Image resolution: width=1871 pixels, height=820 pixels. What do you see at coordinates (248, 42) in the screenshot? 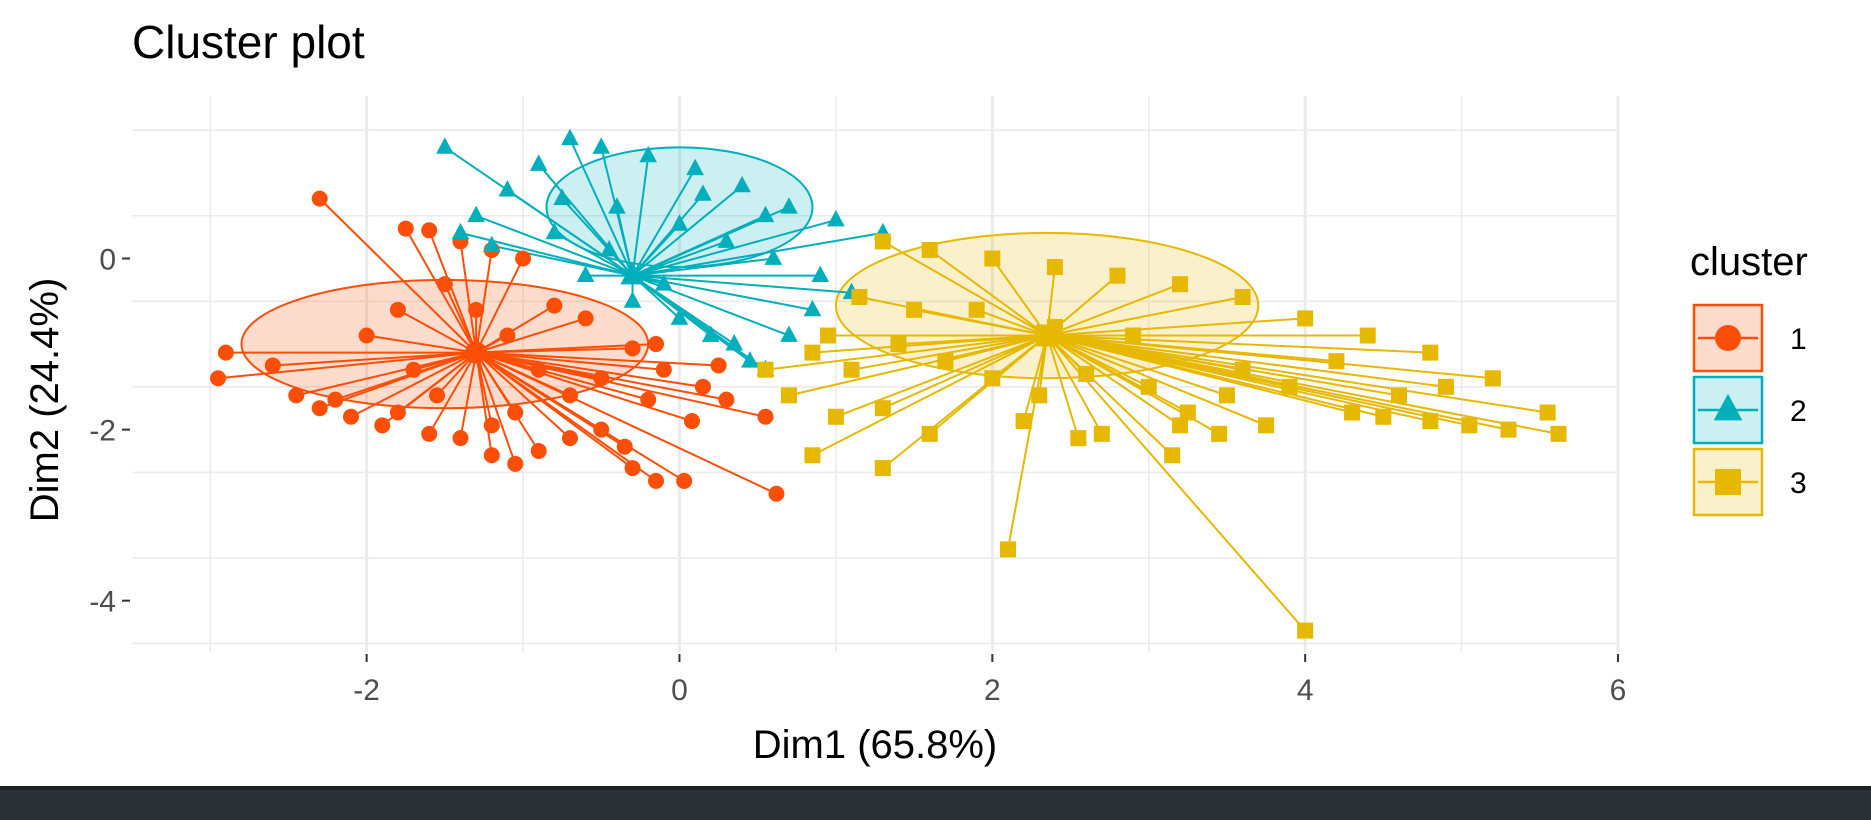
I see `plot-title: Cluster plot` at bounding box center [248, 42].